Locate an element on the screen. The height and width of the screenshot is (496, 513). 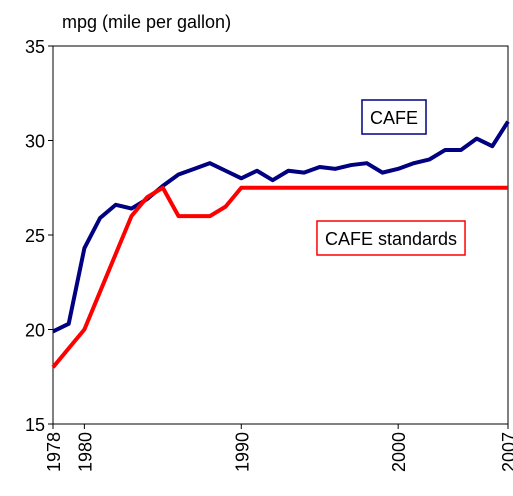
y-tick-label: 30 is located at coordinates (35, 142).